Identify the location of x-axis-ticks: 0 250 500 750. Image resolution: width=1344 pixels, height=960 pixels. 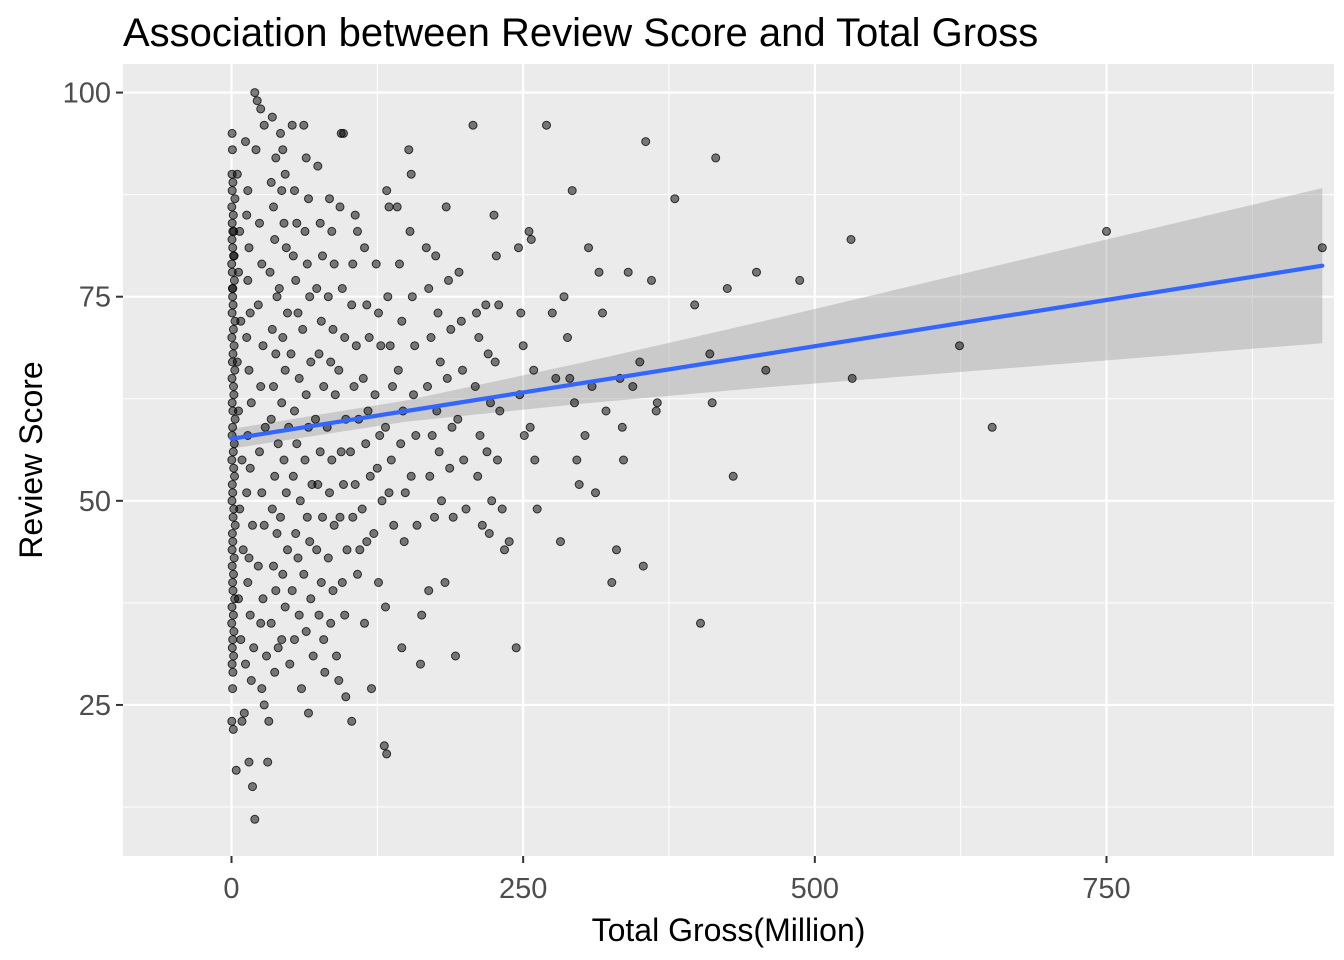
(677, 880).